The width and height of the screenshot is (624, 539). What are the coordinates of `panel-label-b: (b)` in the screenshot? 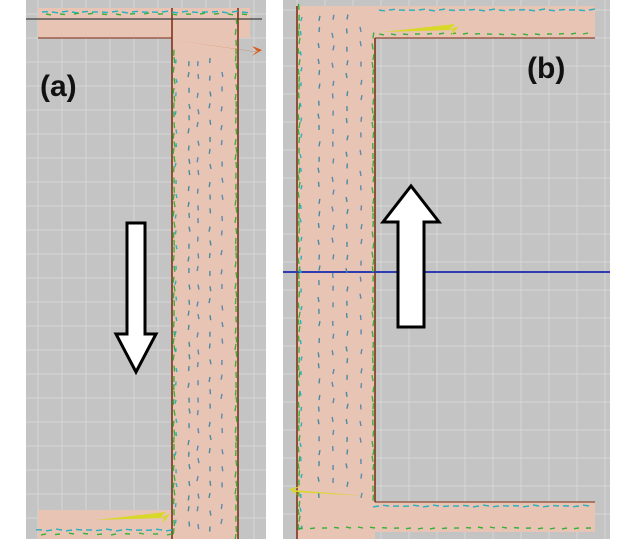 It's located at (546, 68).